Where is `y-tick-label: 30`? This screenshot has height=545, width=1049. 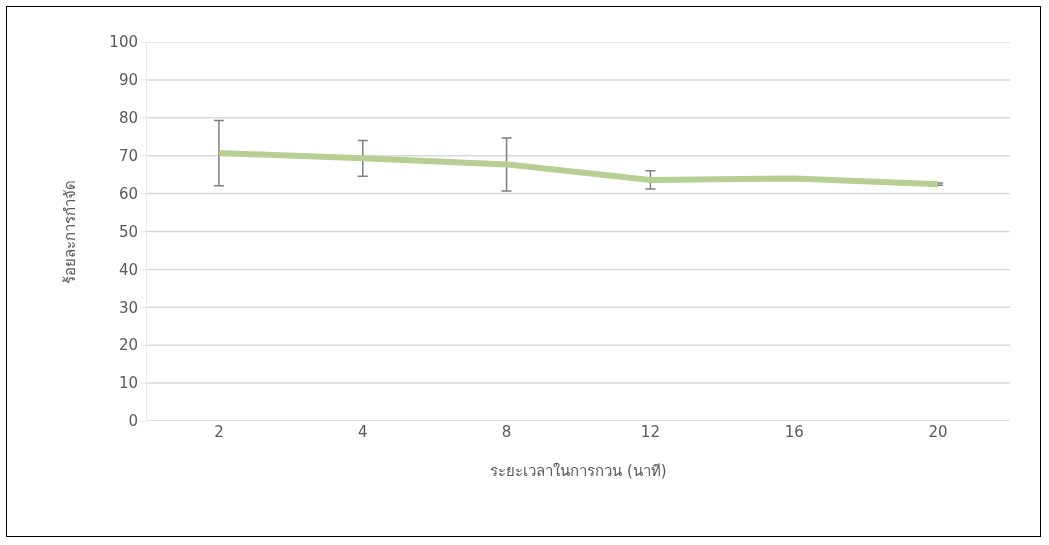 y-tick-label: 30 is located at coordinates (128, 307).